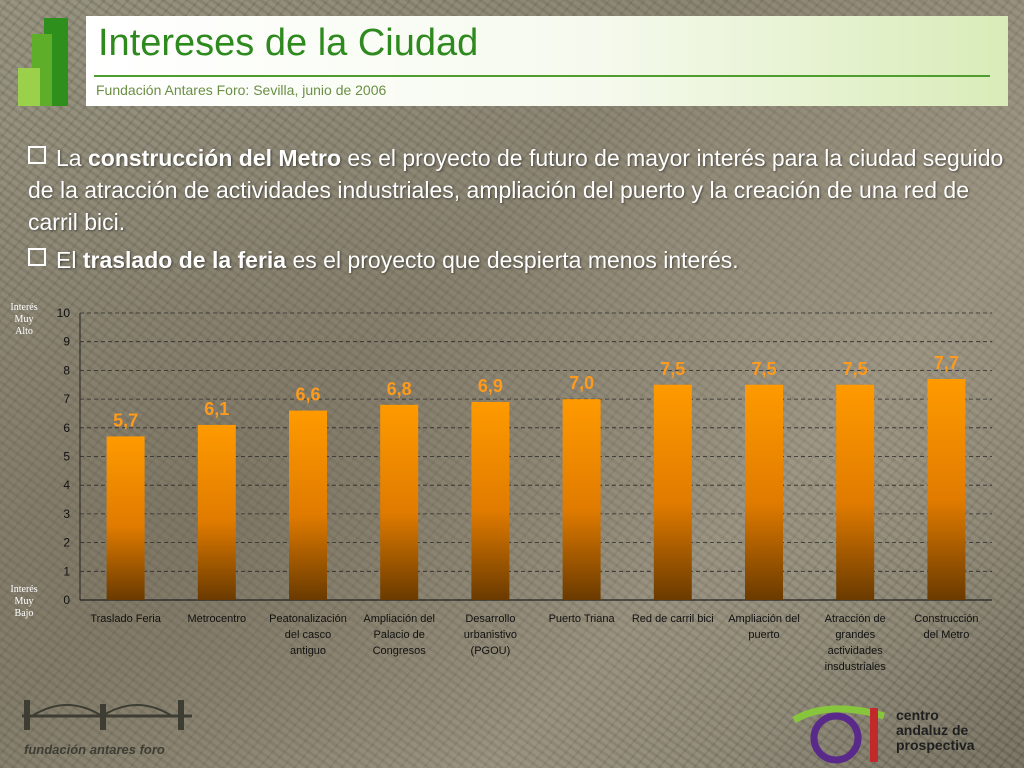 The height and width of the screenshot is (768, 1024). Describe the element at coordinates (764, 627) in the screenshot. I see `x-tick-label: Ampliación del puerto` at that location.